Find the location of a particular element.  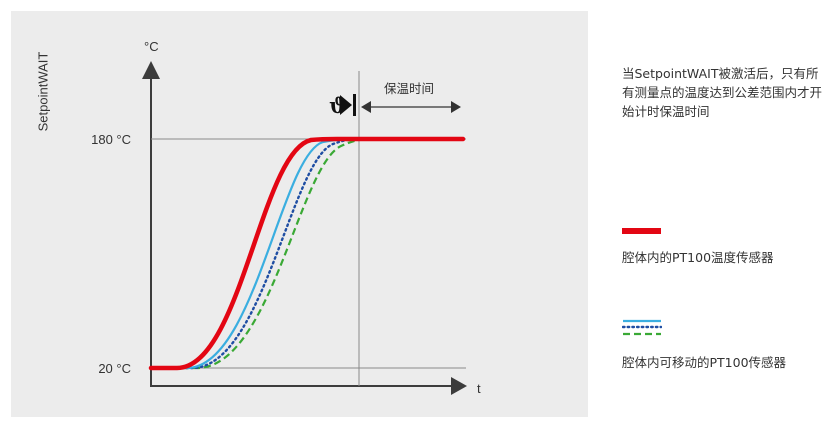

legend-swatch-movable is located at coordinates (642, 327).